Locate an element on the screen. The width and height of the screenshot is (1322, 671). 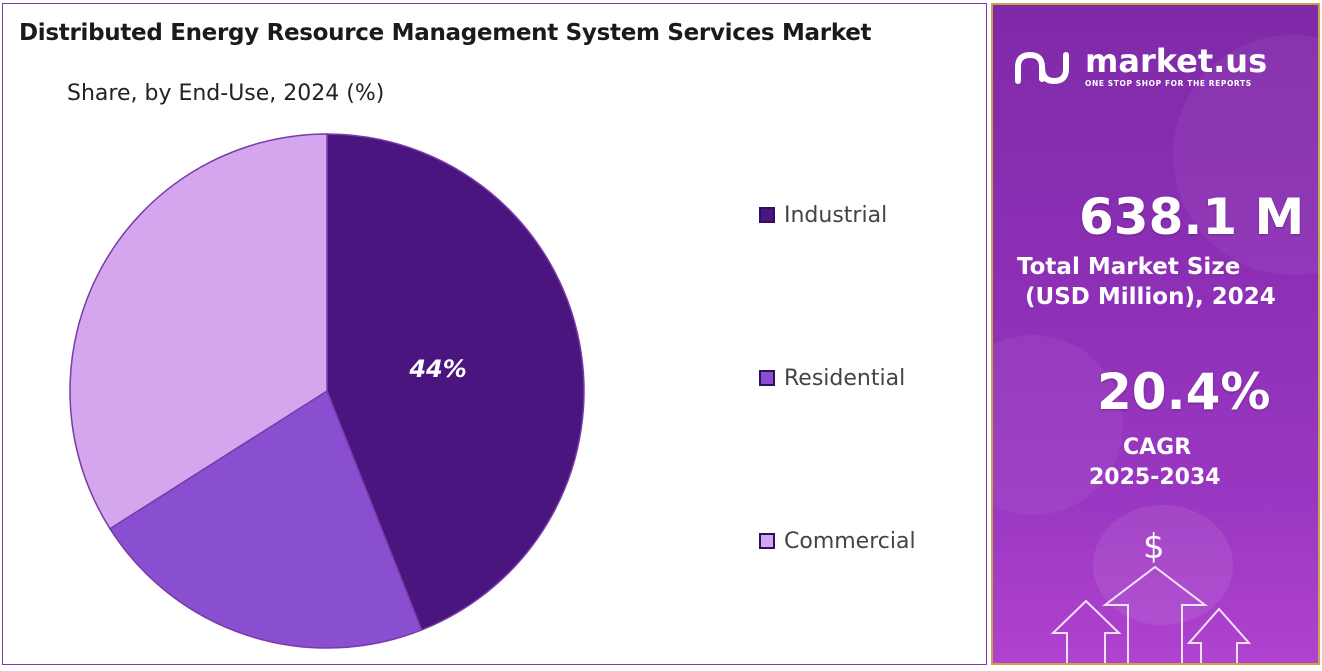
brand-tagline: ONE STOP SHOP FOR THE REPORTS is located at coordinates (1168, 83).